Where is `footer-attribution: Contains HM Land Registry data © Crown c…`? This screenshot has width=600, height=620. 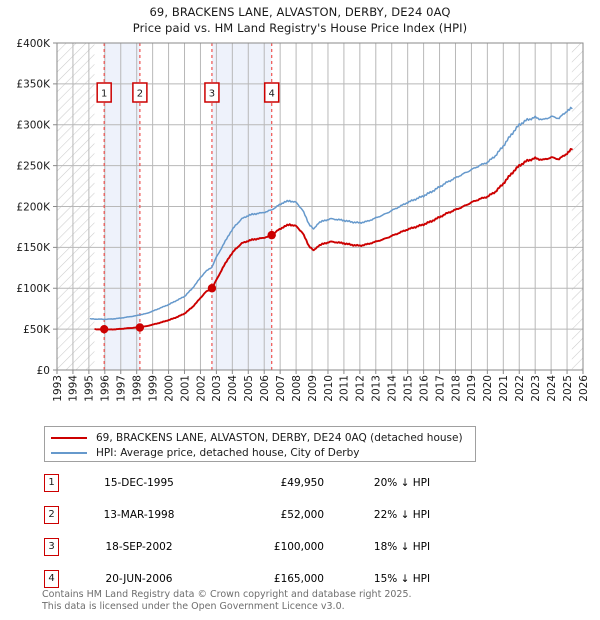
footer-attribution: Contains HM Land Registry data © Crown c… is located at coordinates (312, 600).